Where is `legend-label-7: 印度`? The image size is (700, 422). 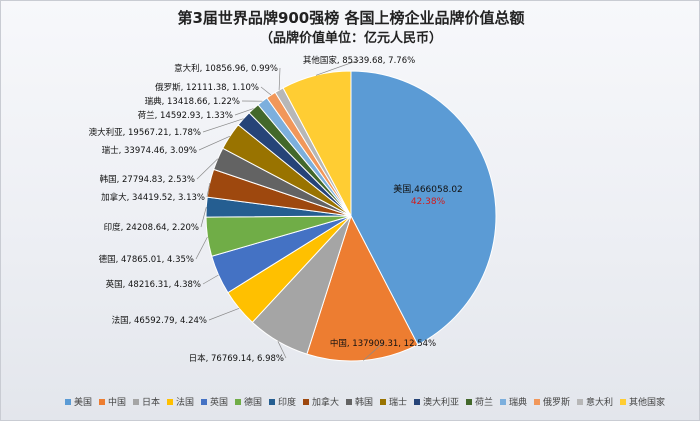 legend-label-7: 印度 is located at coordinates (287, 402).